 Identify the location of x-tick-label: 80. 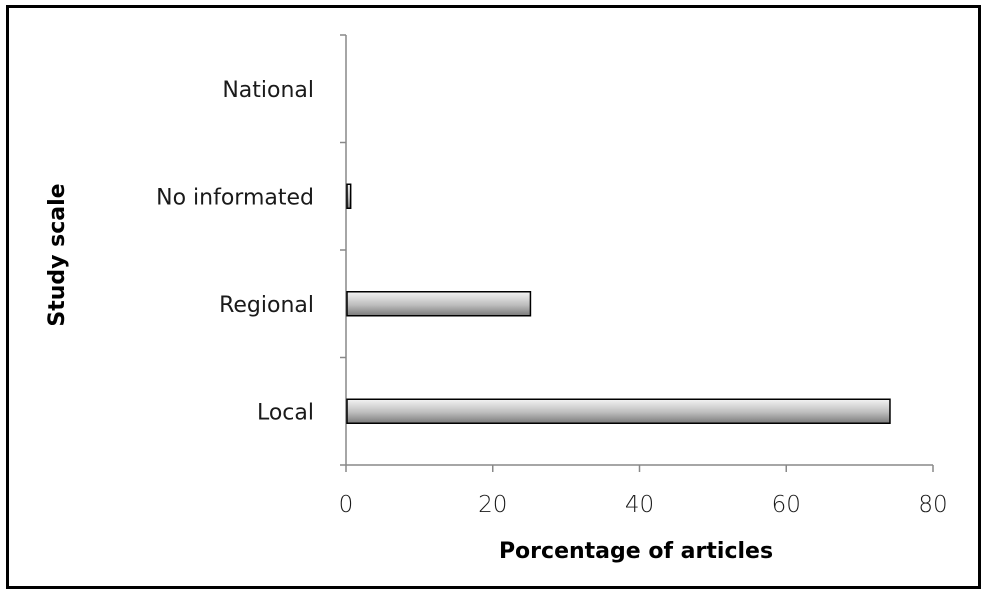
(932, 505).